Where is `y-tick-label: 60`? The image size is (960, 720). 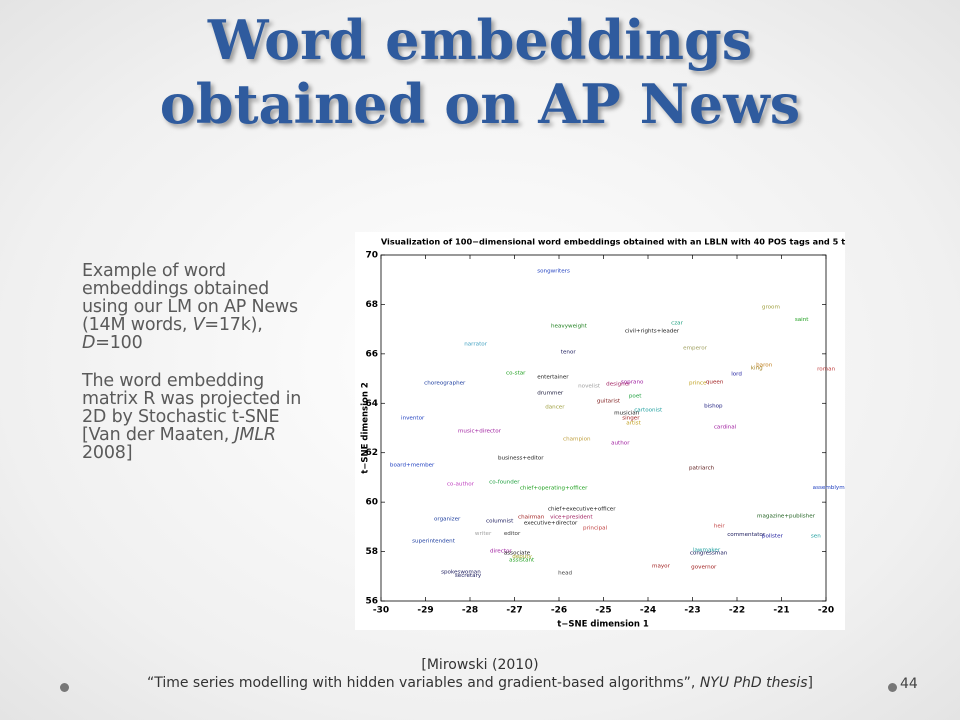 y-tick-label: 60 is located at coordinates (371, 503).